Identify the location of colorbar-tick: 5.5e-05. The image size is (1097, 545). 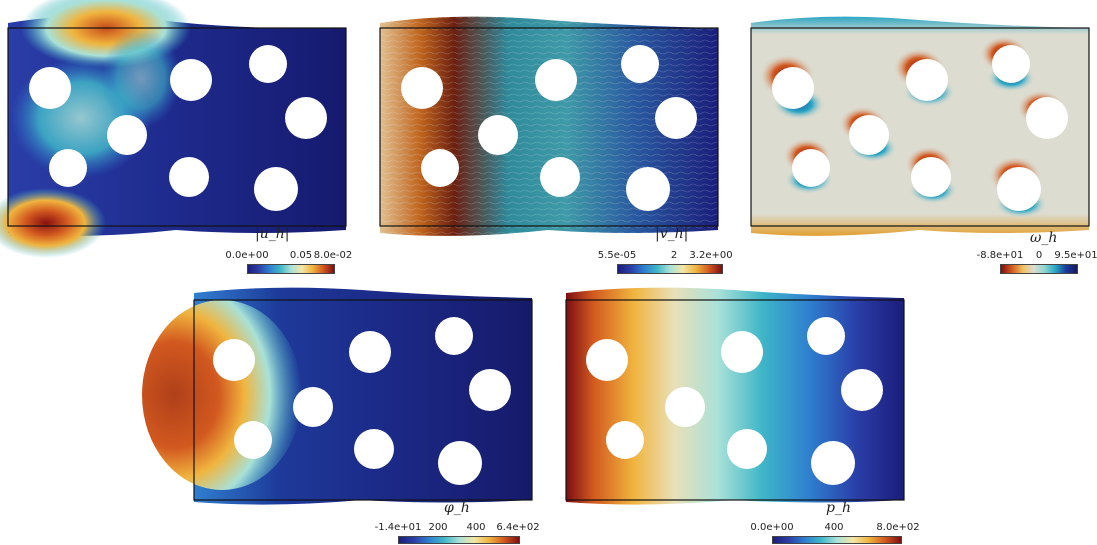
(617, 255).